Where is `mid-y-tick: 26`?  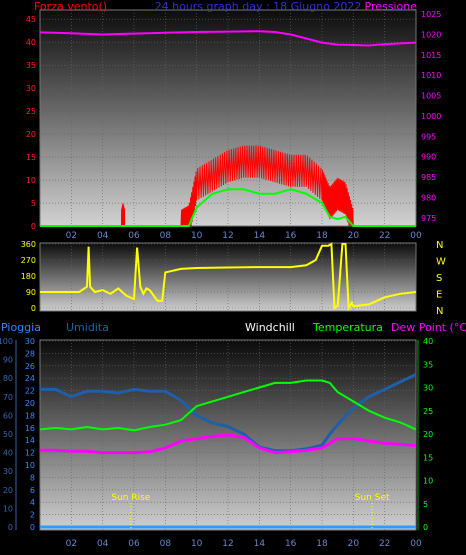 mid-y-tick: 26 is located at coordinates (30, 366).